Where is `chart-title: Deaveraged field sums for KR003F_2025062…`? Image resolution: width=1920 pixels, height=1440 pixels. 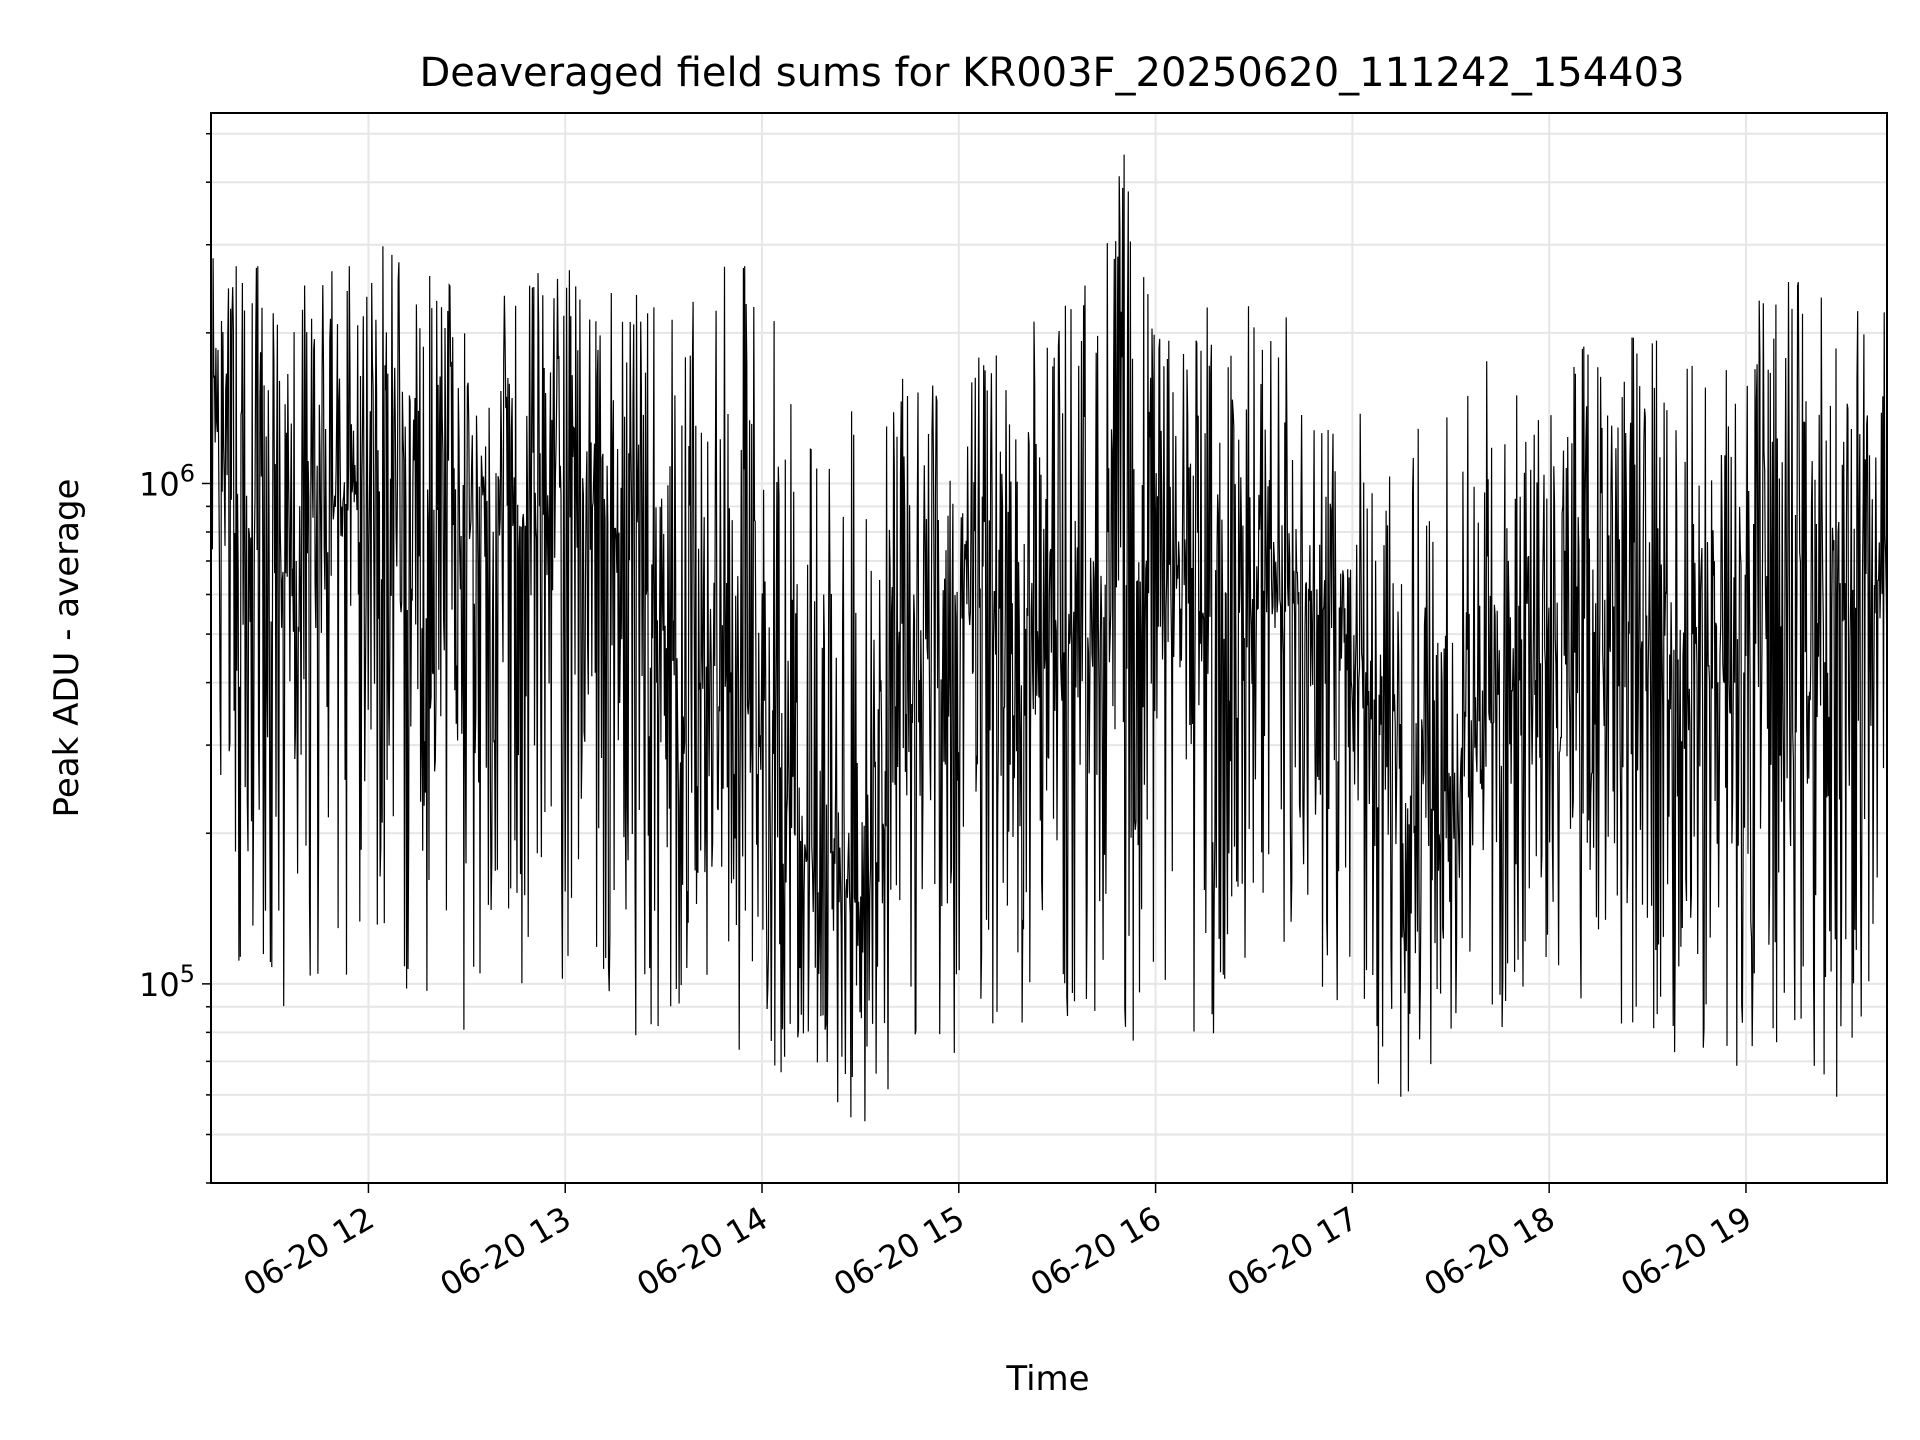 chart-title: Deaveraged field sums for KR003F_2025062… is located at coordinates (1051, 73).